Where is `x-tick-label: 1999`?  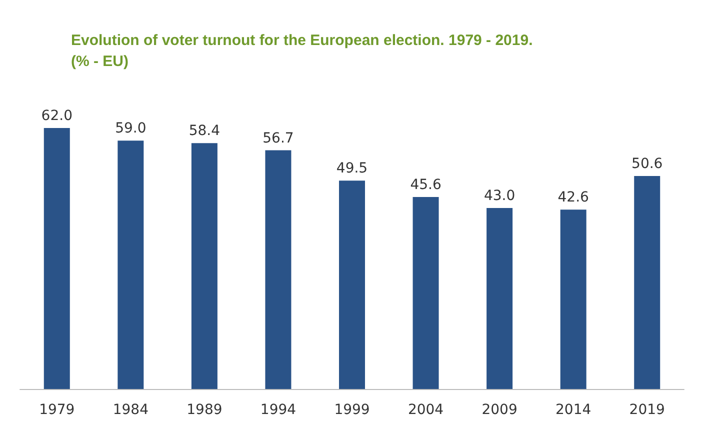
x-tick-label: 1999 is located at coordinates (352, 410).